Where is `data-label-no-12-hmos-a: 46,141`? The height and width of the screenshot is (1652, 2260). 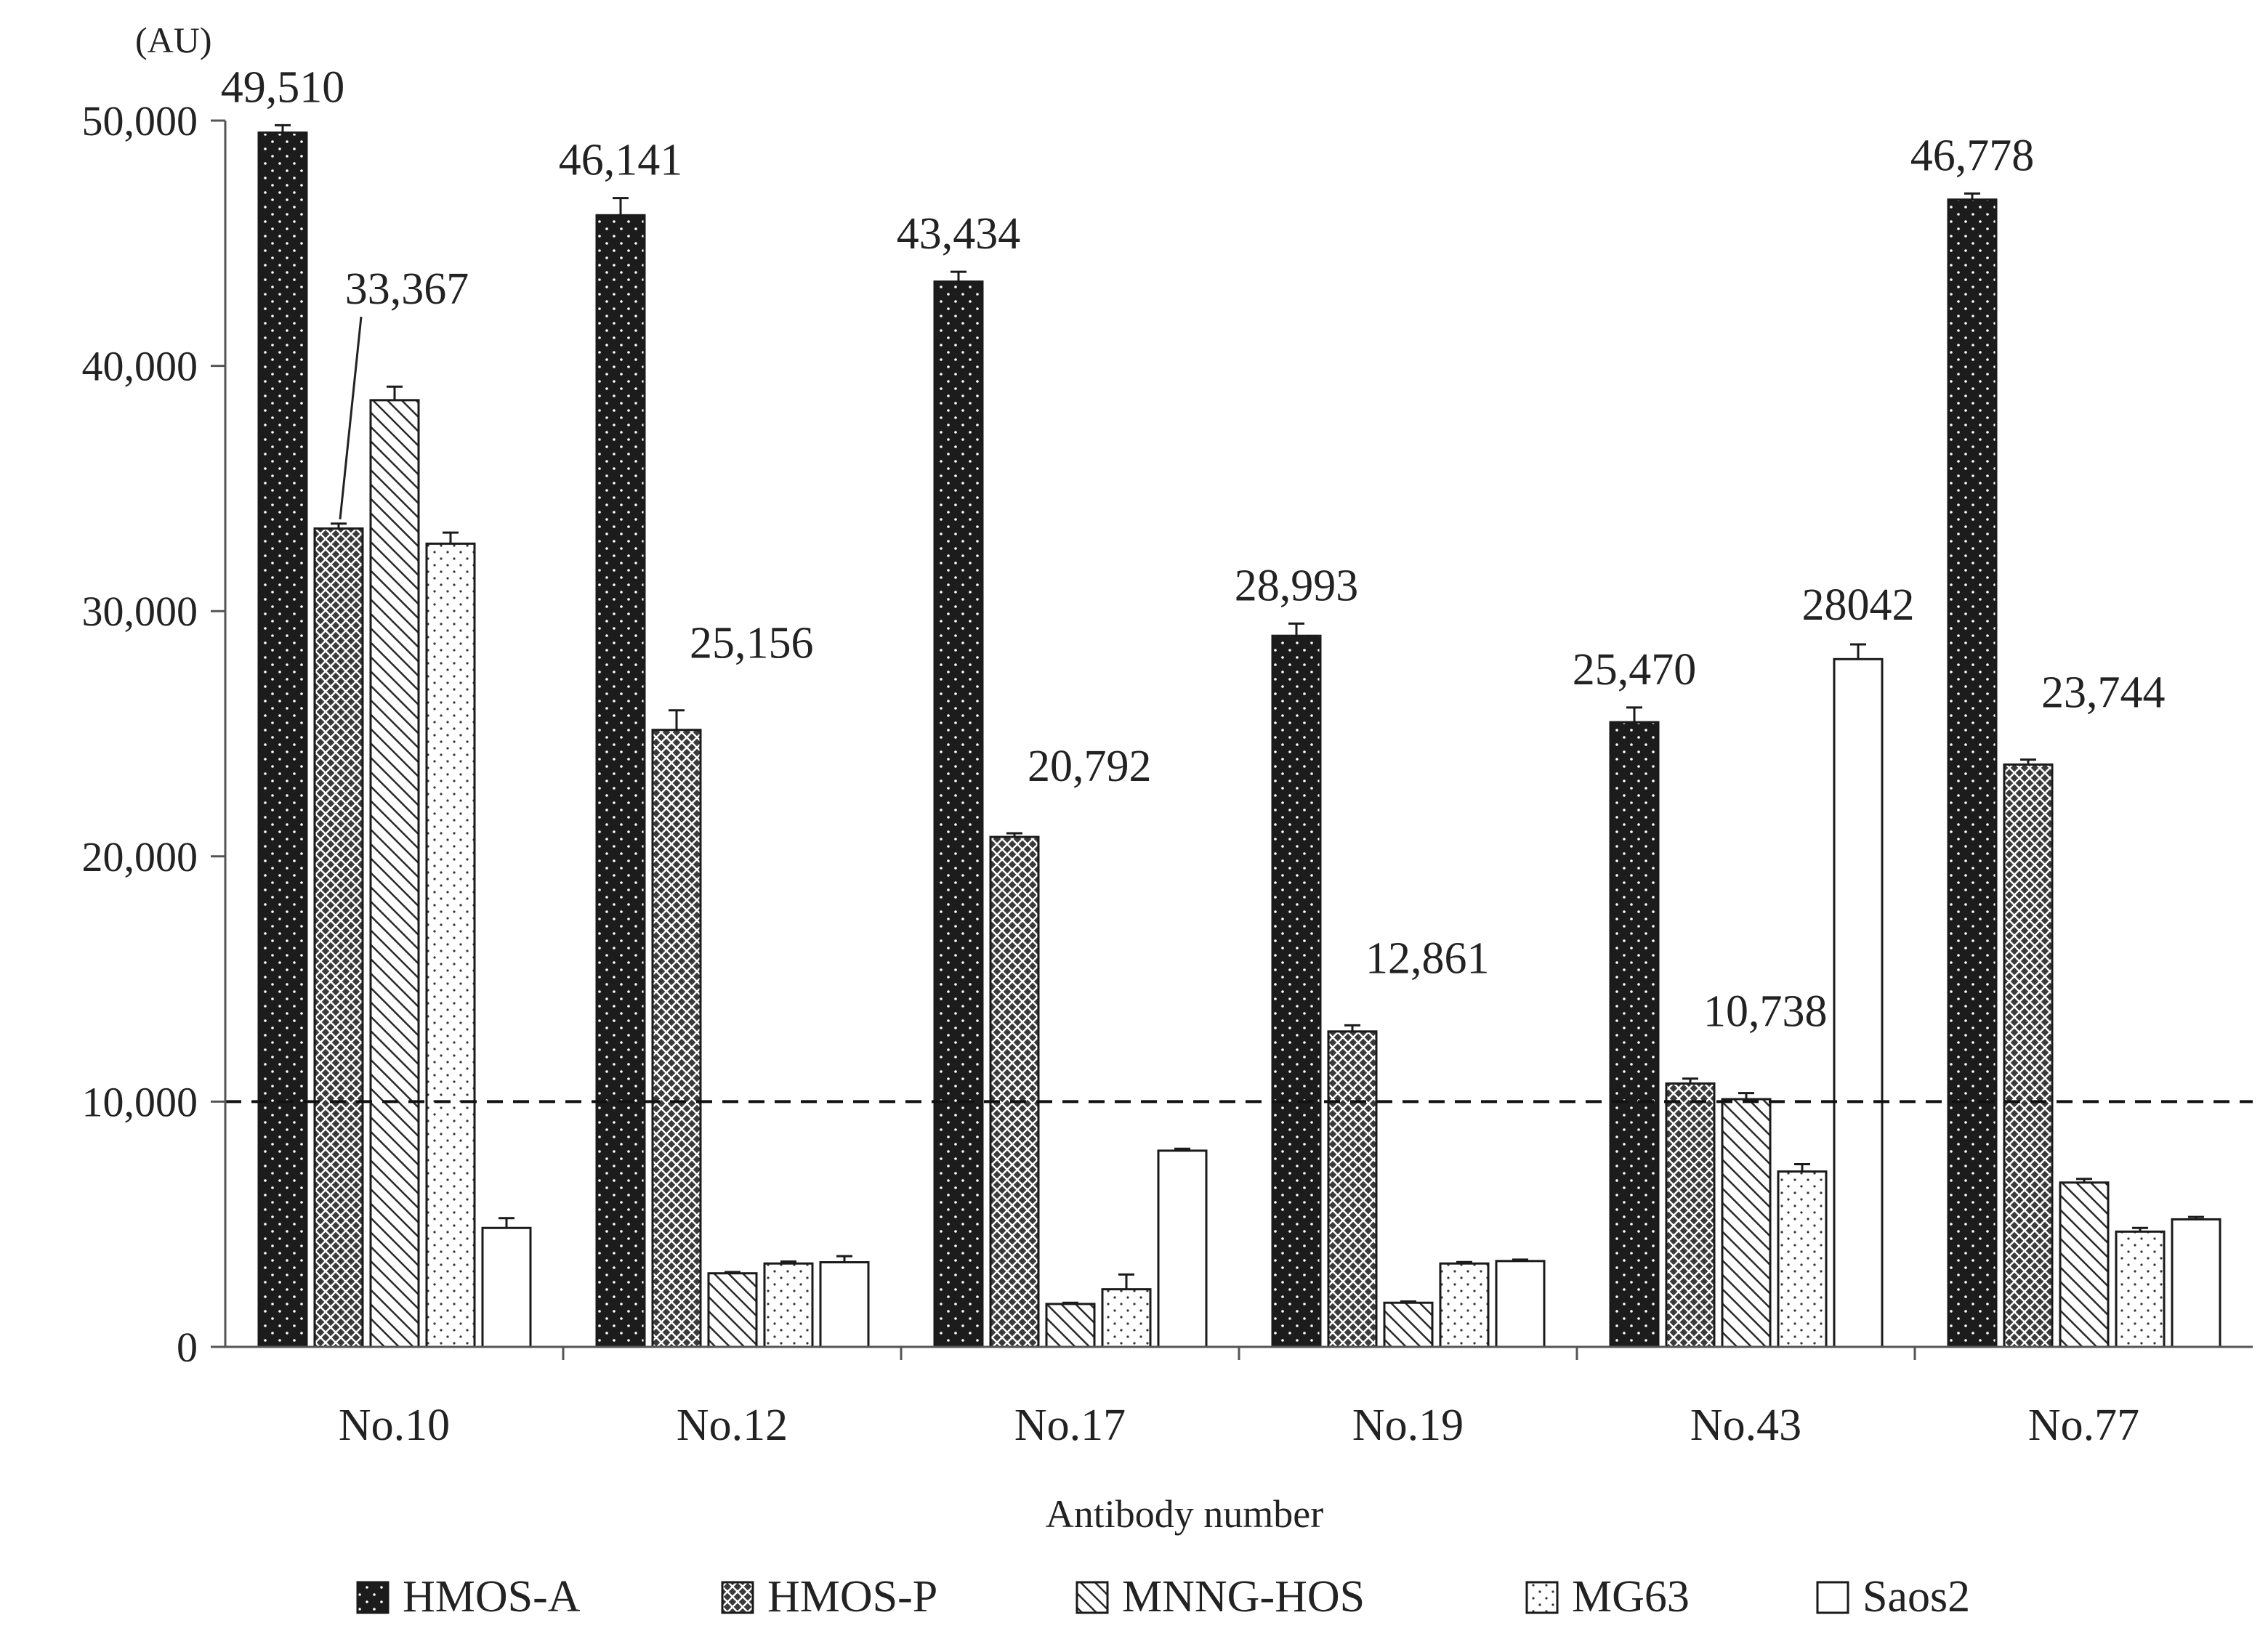
data-label-no-12-hmos-a: 46,141 is located at coordinates (621, 161).